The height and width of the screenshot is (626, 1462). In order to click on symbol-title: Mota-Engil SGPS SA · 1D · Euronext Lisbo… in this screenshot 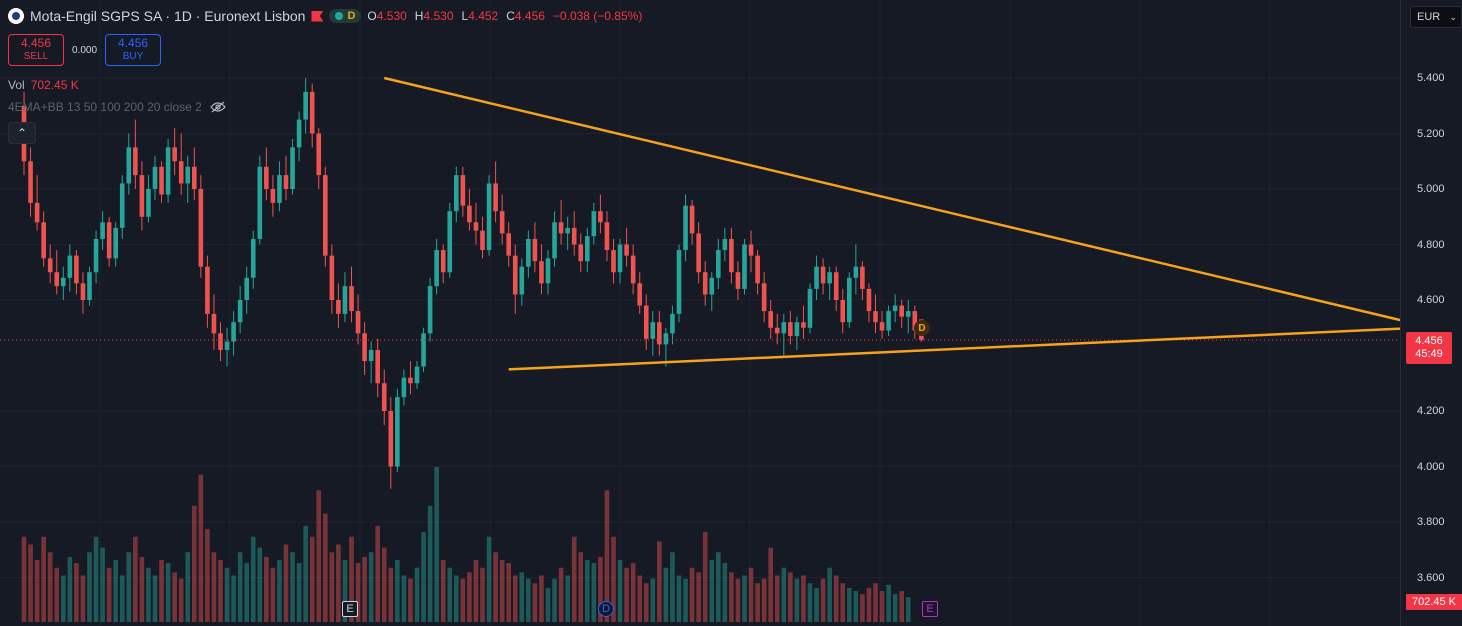, I will do `click(168, 16)`.